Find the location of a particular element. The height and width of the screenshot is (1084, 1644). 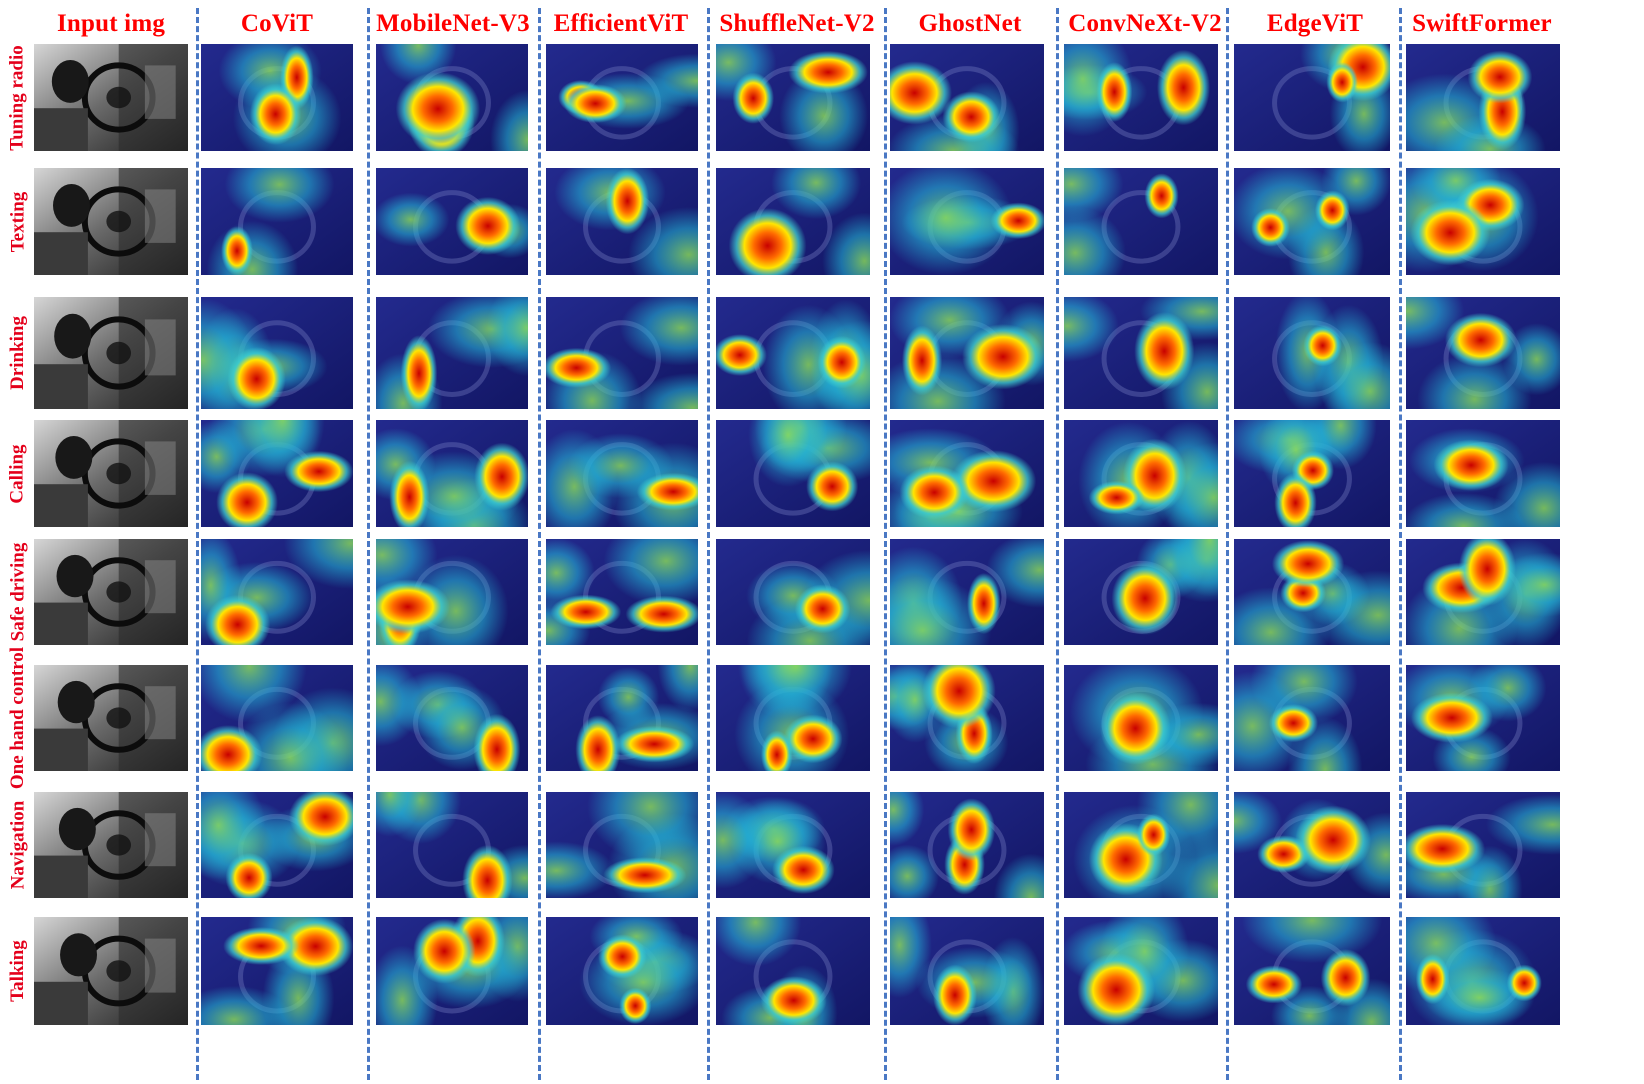

column-header-convnext: ConvNeXt-V2 is located at coordinates (1145, 23).